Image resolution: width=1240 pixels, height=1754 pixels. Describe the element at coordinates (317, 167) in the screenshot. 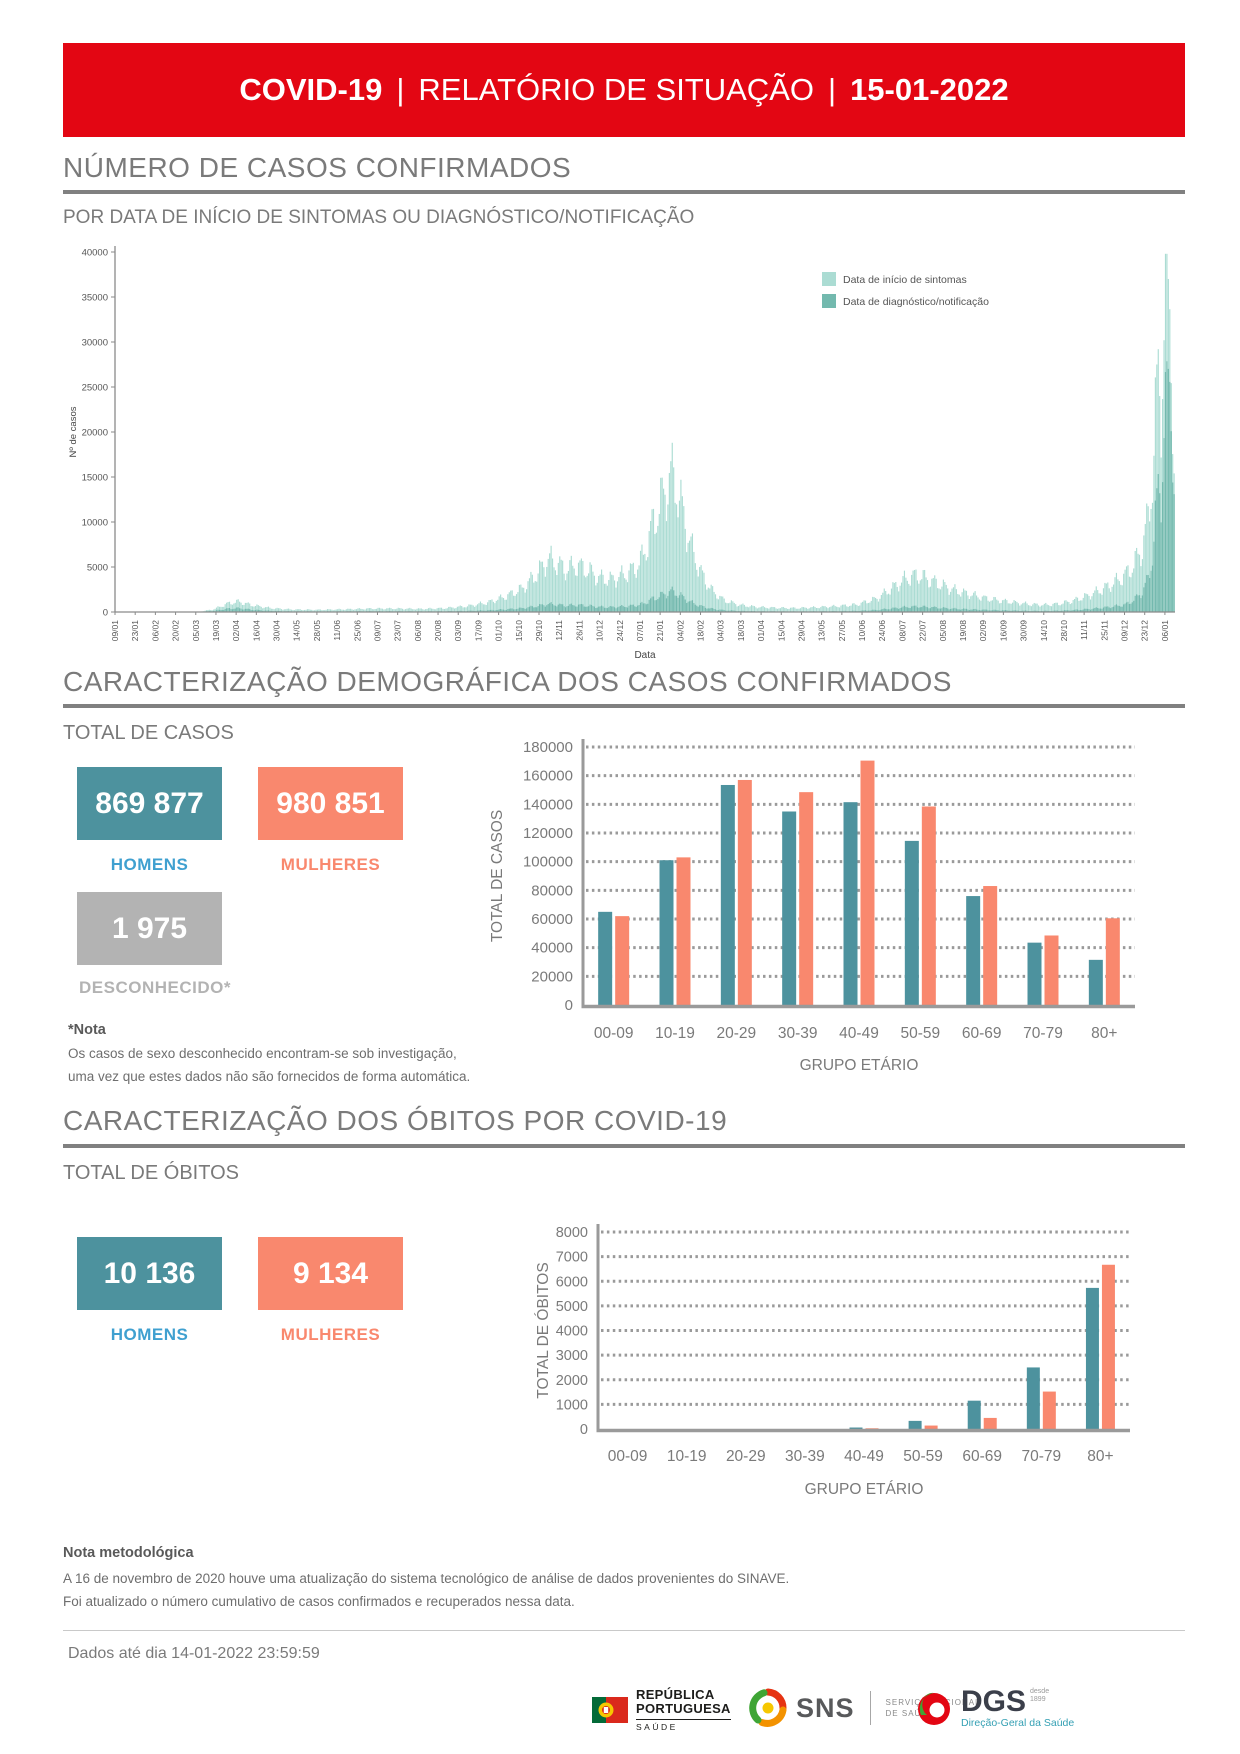

I see `section-cases-title: NÚMERO DE CASOS CONFIRMADOS` at that location.